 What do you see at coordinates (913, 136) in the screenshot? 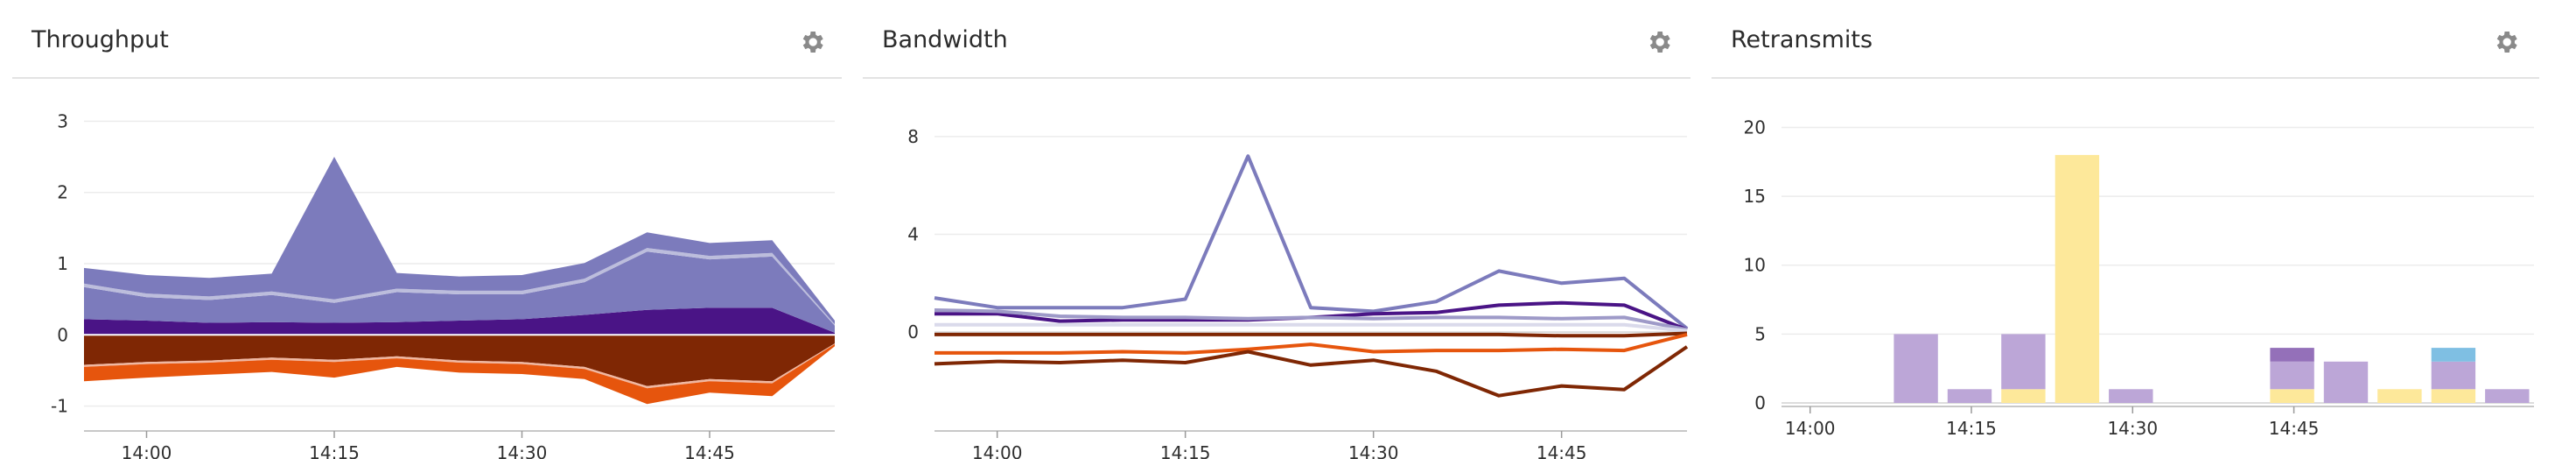
I see `y-tick-label: 8` at bounding box center [913, 136].